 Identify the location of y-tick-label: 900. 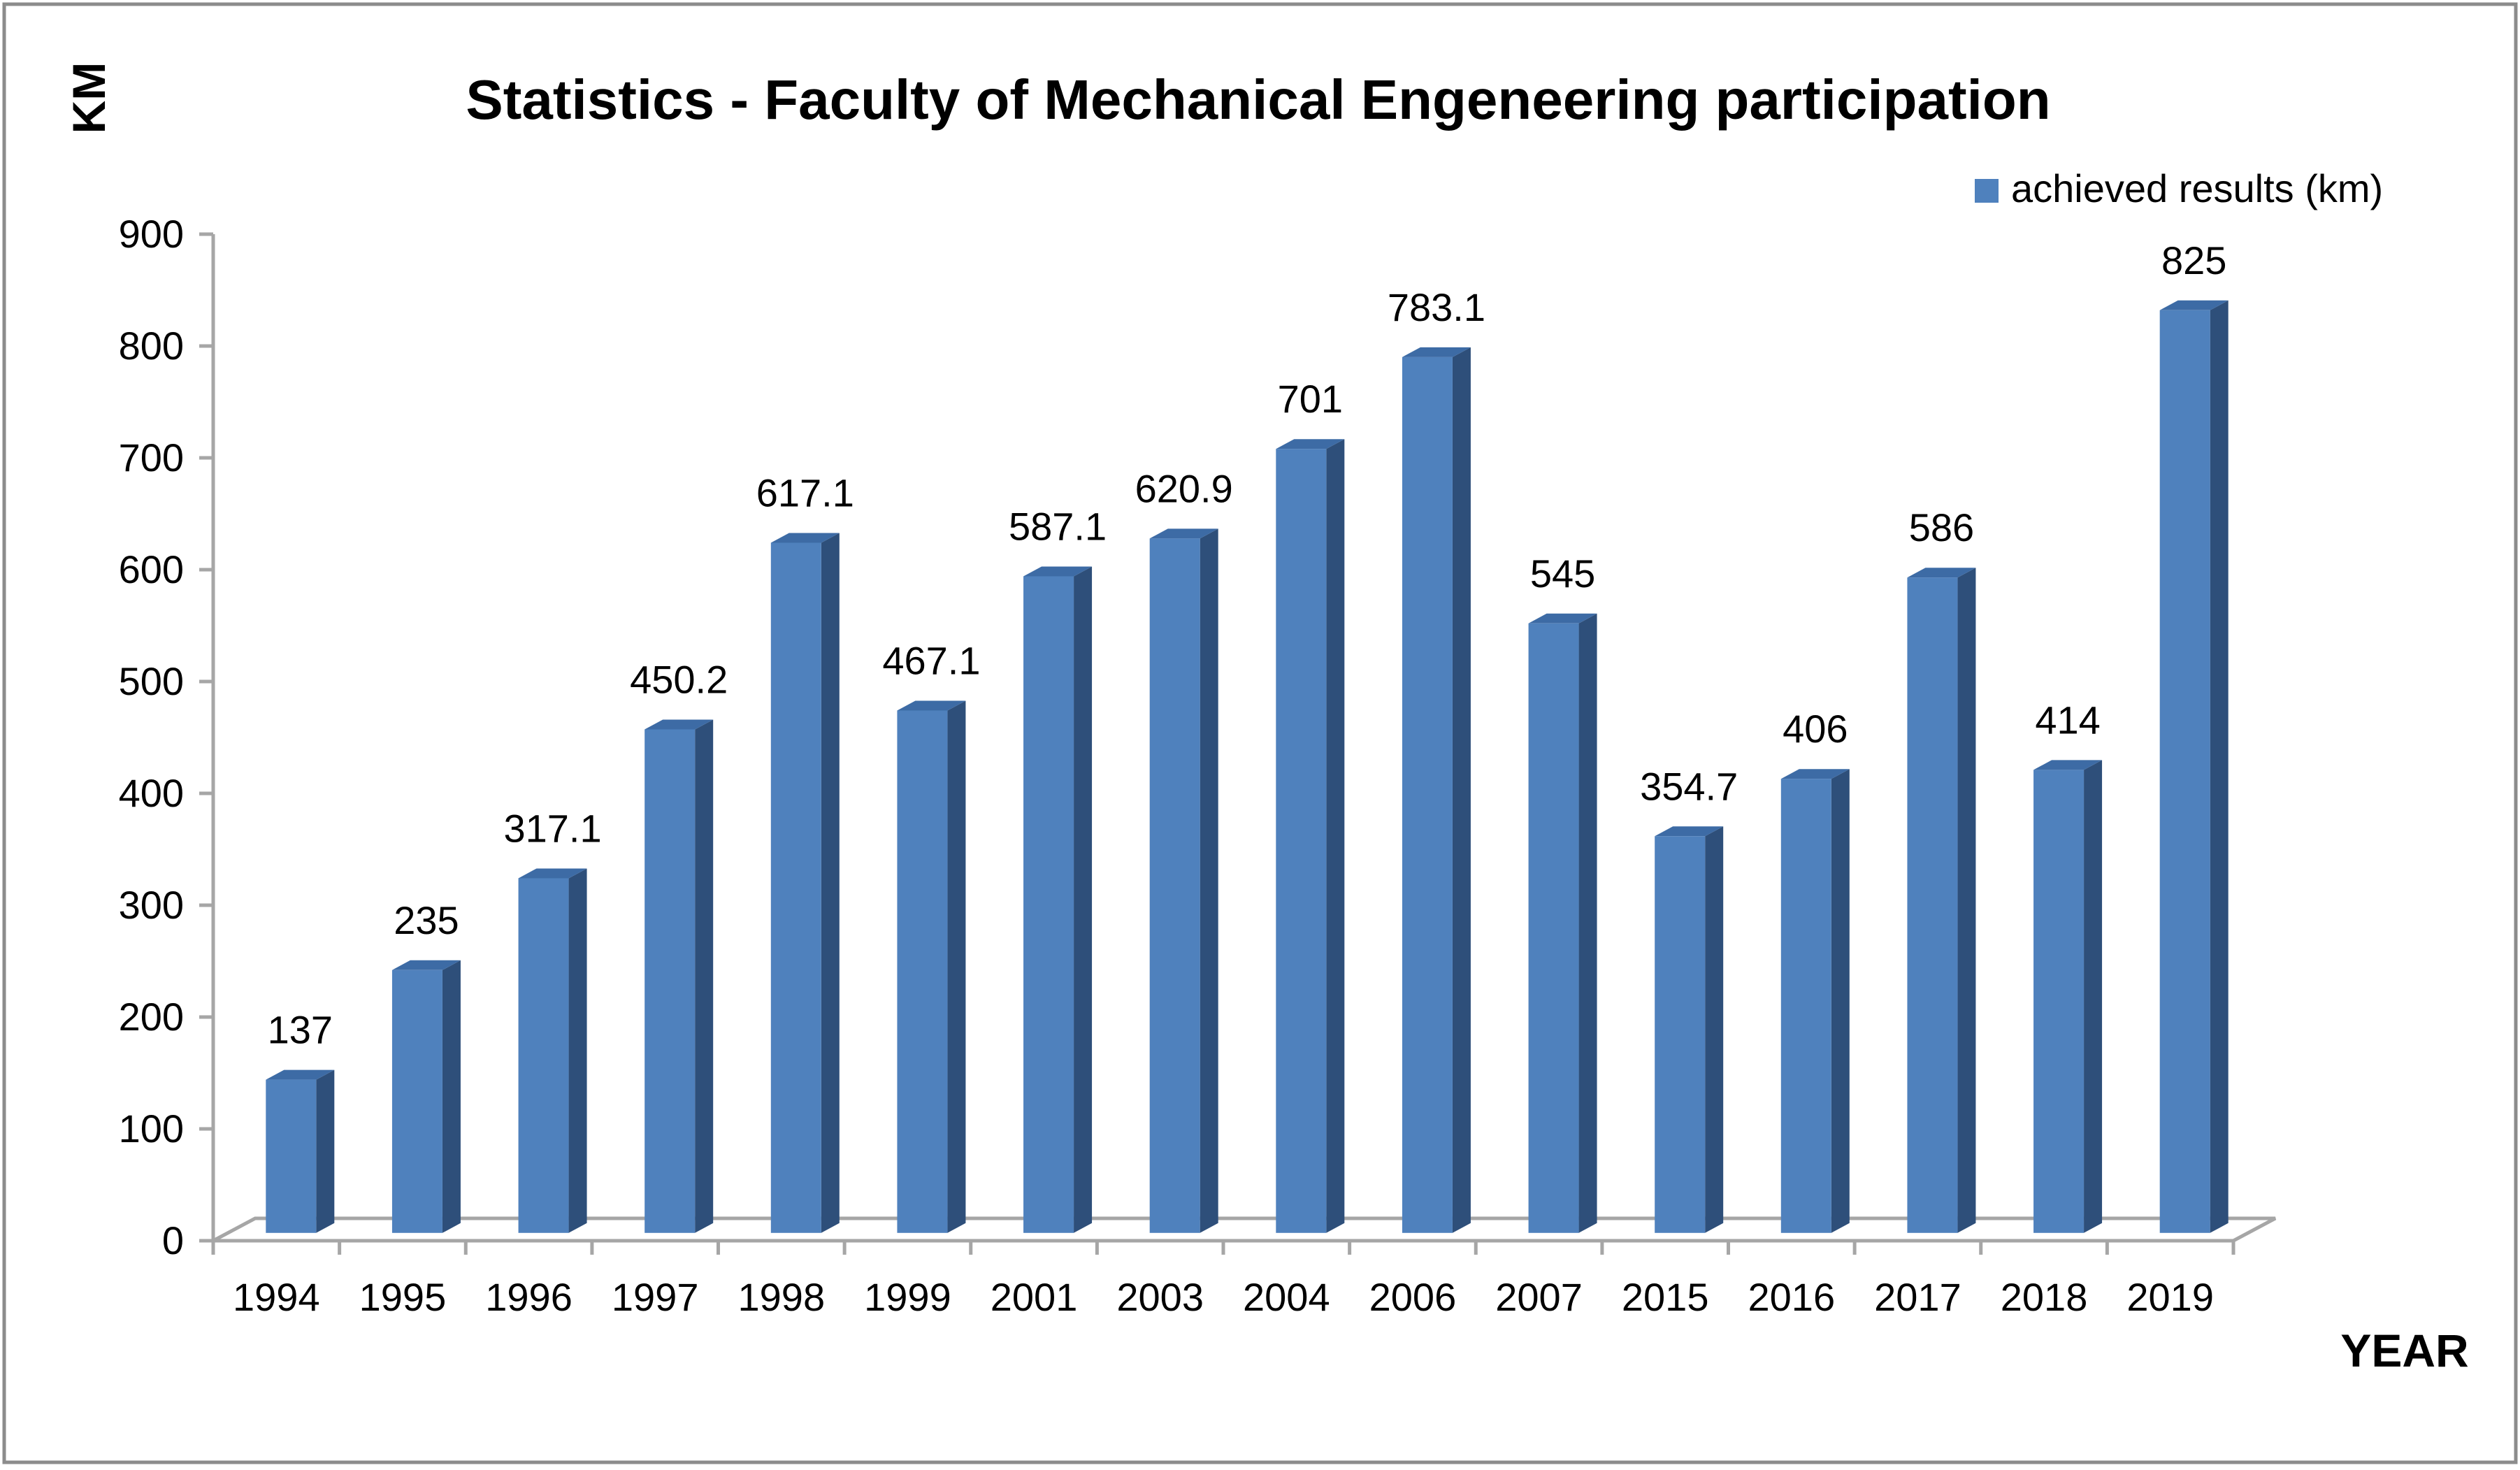
(151, 234).